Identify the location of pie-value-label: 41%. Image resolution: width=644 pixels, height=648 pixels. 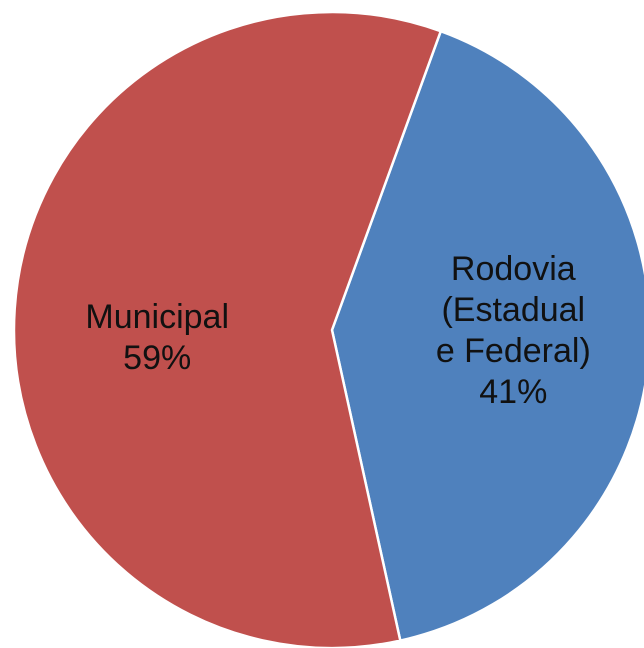
(513, 392).